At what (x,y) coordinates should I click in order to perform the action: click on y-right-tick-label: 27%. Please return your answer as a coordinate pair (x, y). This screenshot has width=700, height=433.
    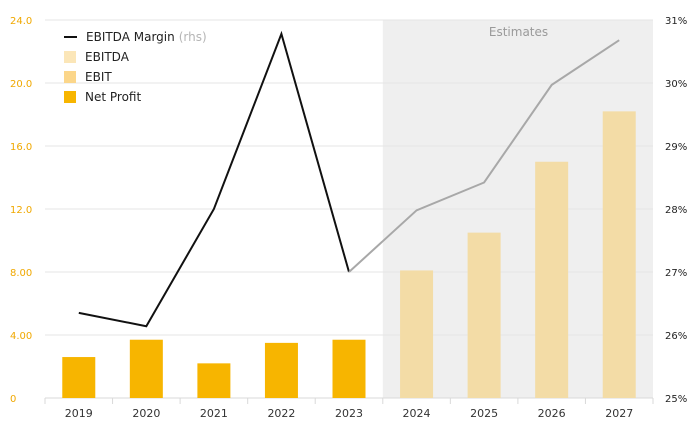
    Looking at the image, I should click on (676, 273).